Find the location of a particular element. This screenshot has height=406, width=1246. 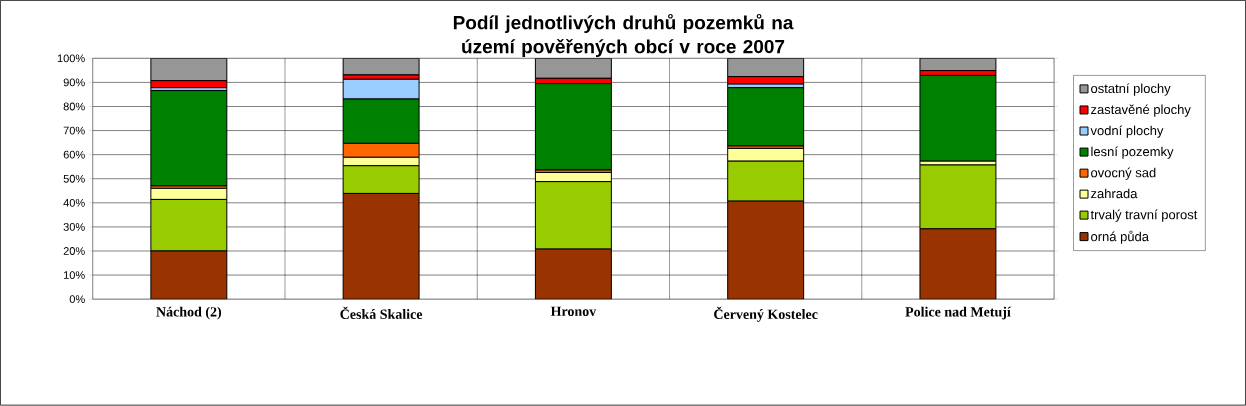

legend-label: zastavěné plochy is located at coordinates (1141, 110).